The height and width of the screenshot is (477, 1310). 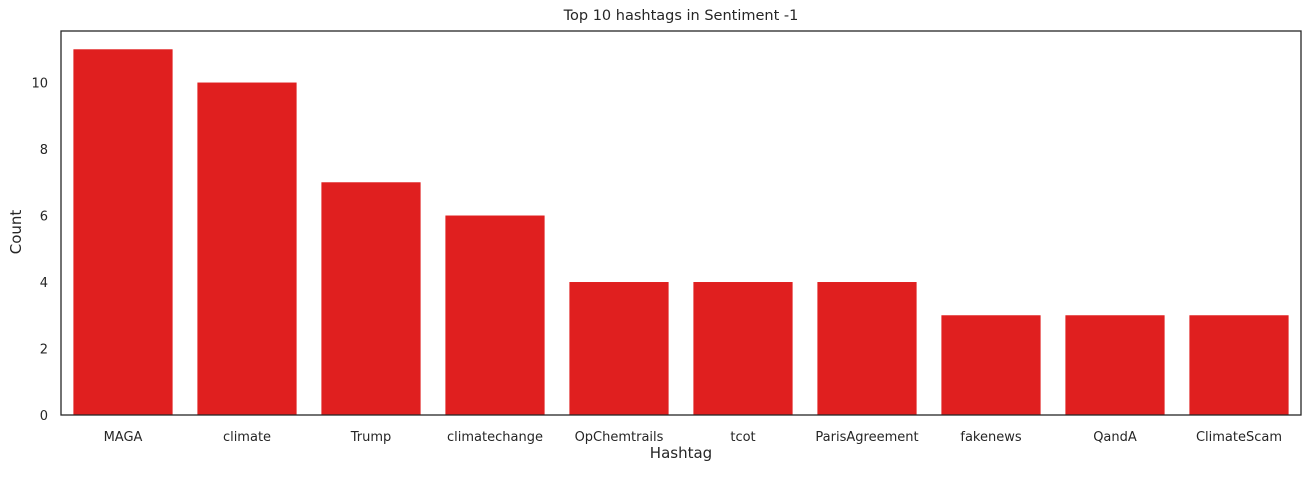 What do you see at coordinates (123, 232) in the screenshot?
I see `bar-MAGA` at bounding box center [123, 232].